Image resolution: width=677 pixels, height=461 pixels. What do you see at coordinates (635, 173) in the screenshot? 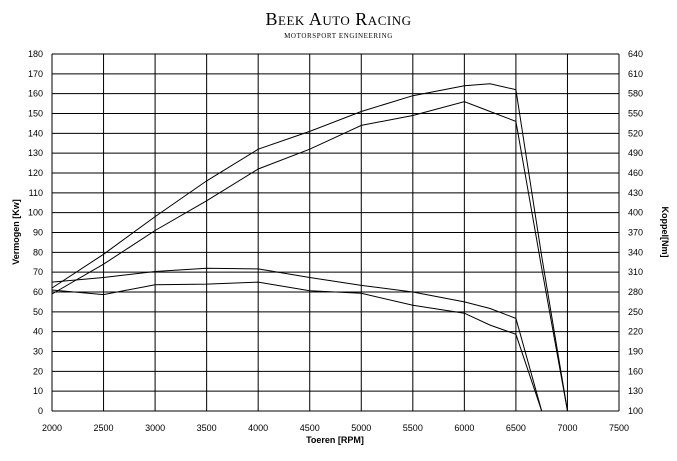
I see `y-right-tick-label: 460` at bounding box center [635, 173].